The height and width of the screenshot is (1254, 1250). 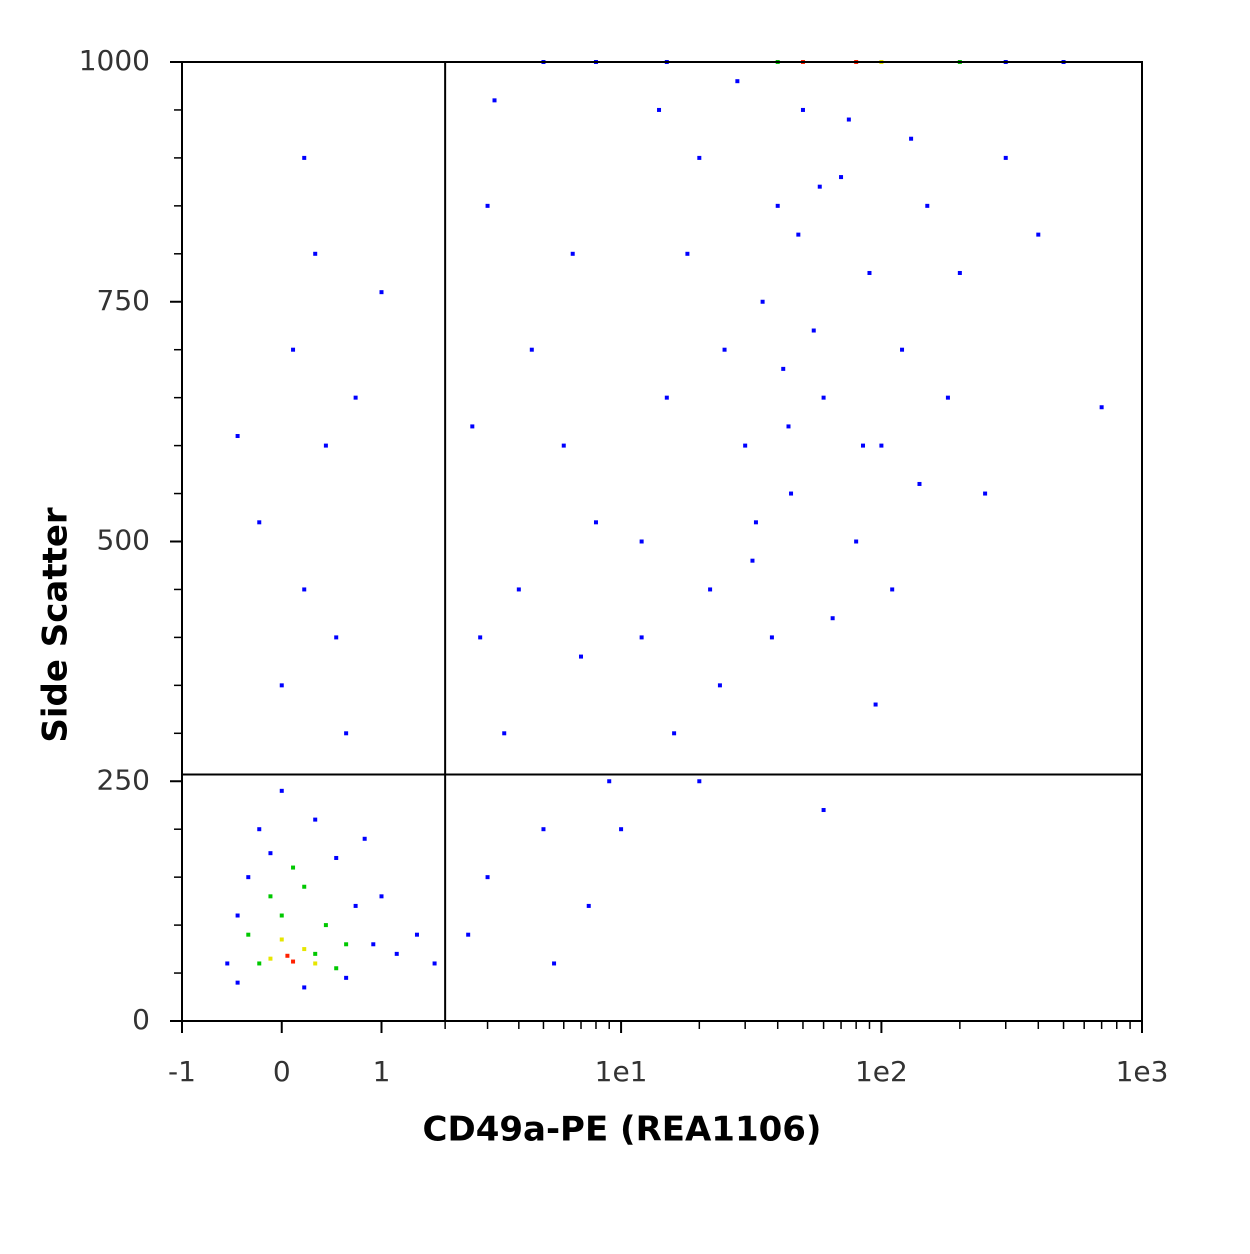 I want to click on x-tick-label: 1e3, so click(x=1142, y=1071).